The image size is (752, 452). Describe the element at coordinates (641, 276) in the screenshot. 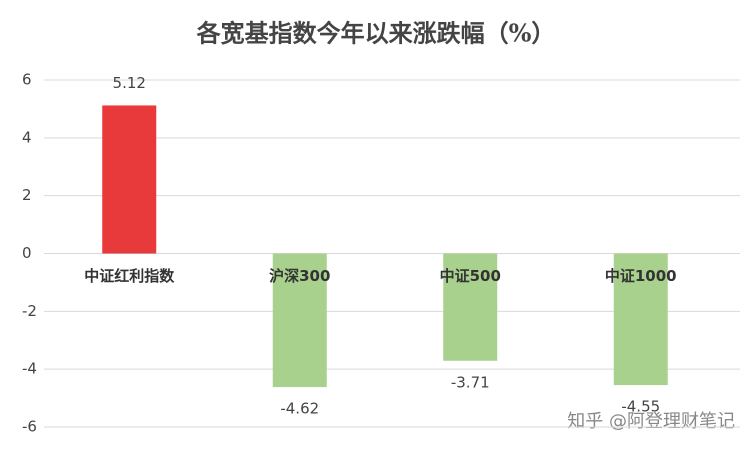

I see `x-tick-label: 中证1000` at that location.